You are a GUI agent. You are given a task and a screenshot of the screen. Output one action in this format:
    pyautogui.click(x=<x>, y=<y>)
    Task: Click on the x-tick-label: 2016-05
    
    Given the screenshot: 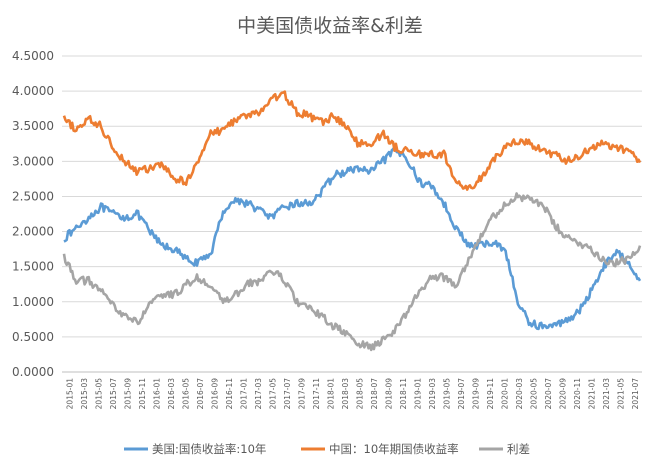 What is the action you would take?
    pyautogui.click(x=185, y=394)
    